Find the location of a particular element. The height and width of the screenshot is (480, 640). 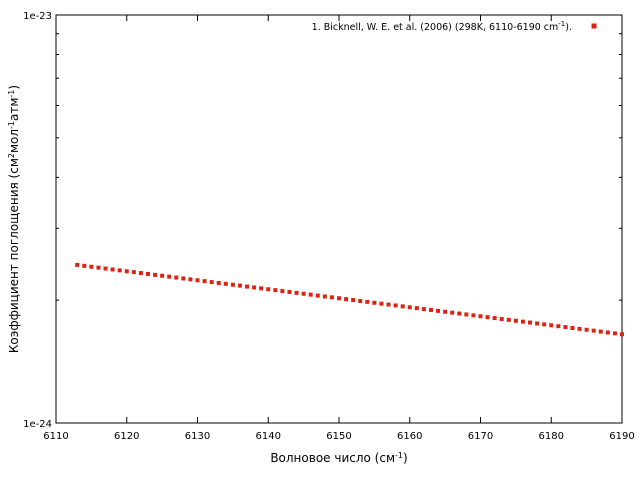

x-axis-title-sup: -1 is located at coordinates (399, 455).